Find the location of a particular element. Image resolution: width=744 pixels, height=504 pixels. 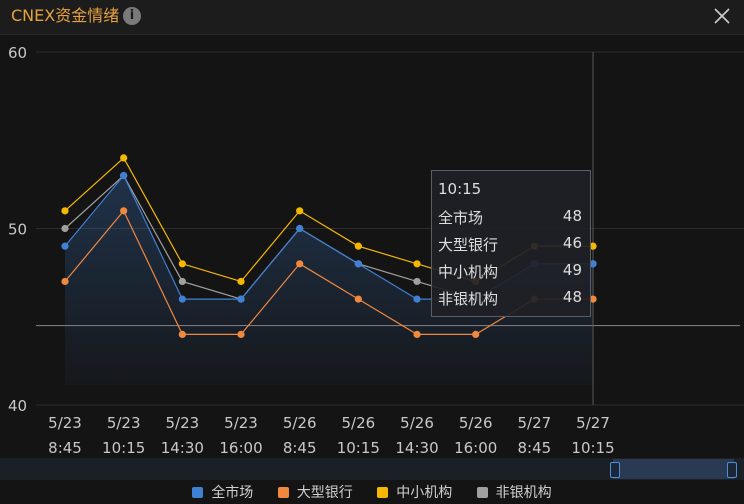

tooltip-row-nonbank: 非银机构 48 is located at coordinates (510, 298).